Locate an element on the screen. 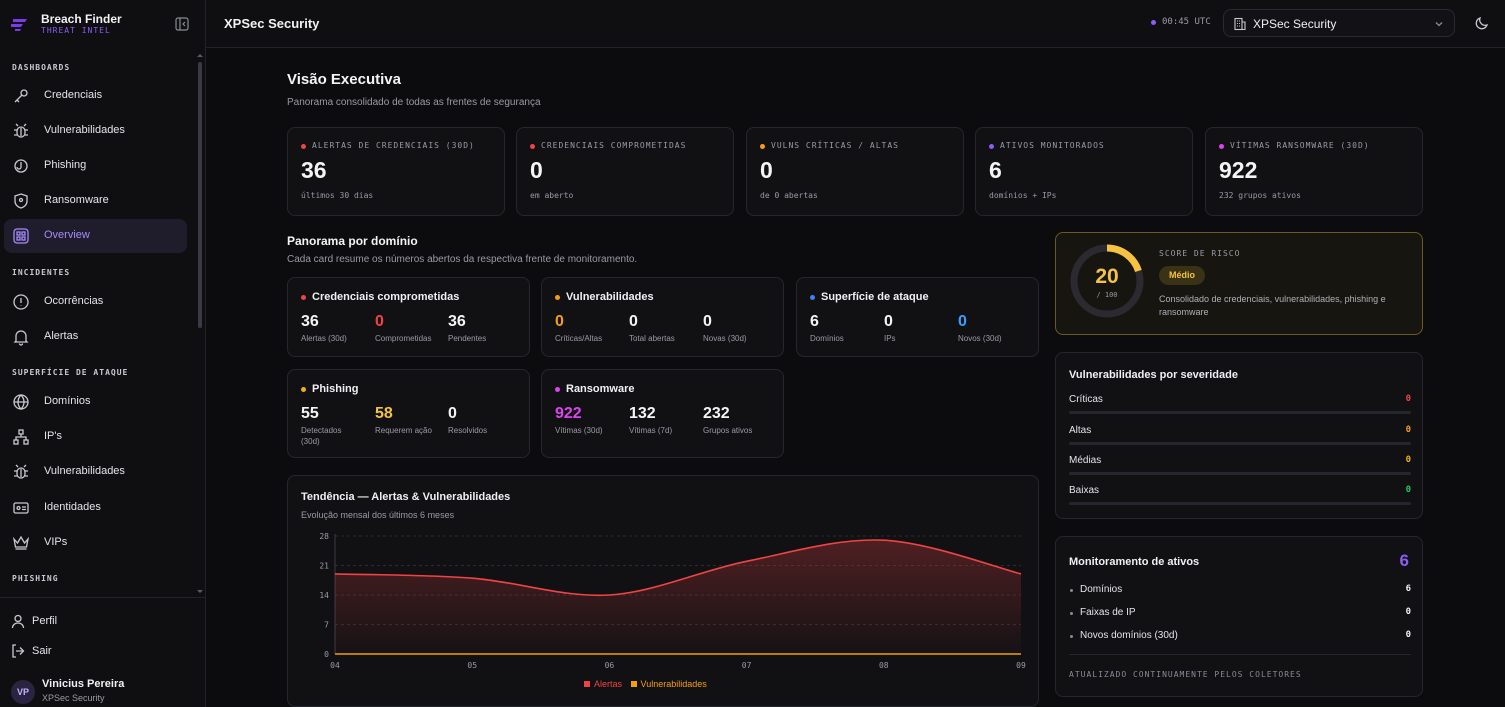 Image resolution: width=1505 pixels, height=707 pixels. stat-label: Vítimas (30d) is located at coordinates (579, 430).